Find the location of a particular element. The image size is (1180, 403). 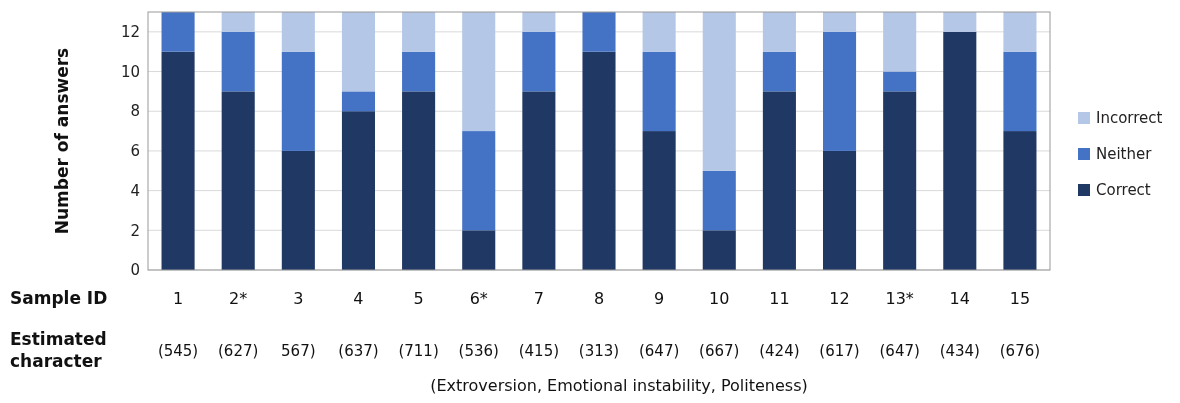

text: Estimated character is located at coordinates (58, 350).